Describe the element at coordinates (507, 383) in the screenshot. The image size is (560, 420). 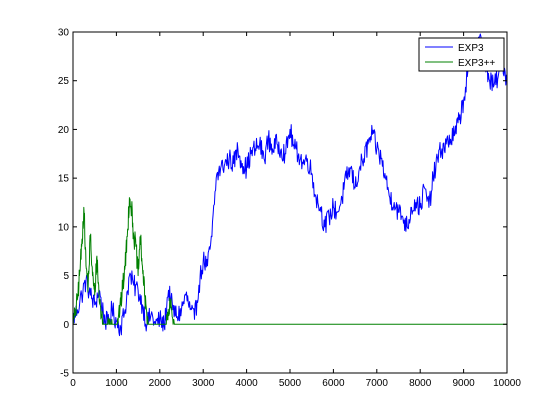
I see `x-tick-label: 10000` at that location.